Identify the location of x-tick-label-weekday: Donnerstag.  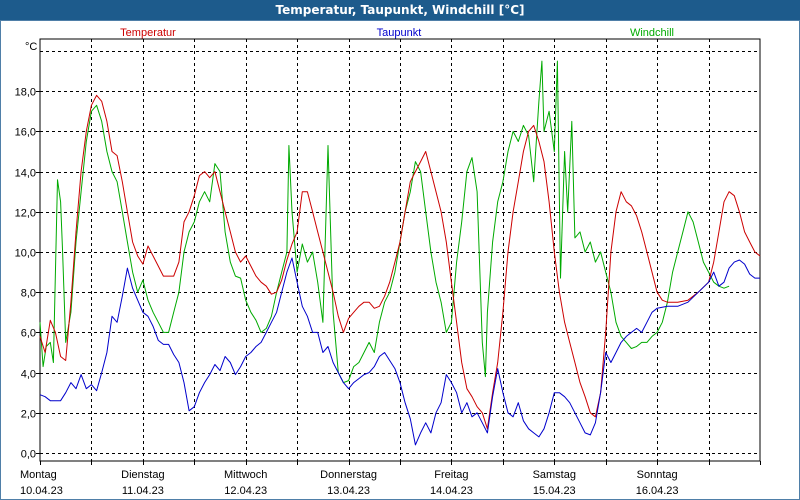
(348, 475).